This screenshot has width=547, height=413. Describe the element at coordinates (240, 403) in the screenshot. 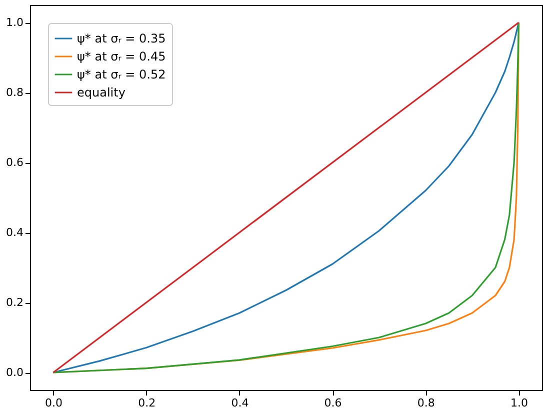

I see `x-tick-label: 0.4` at that location.